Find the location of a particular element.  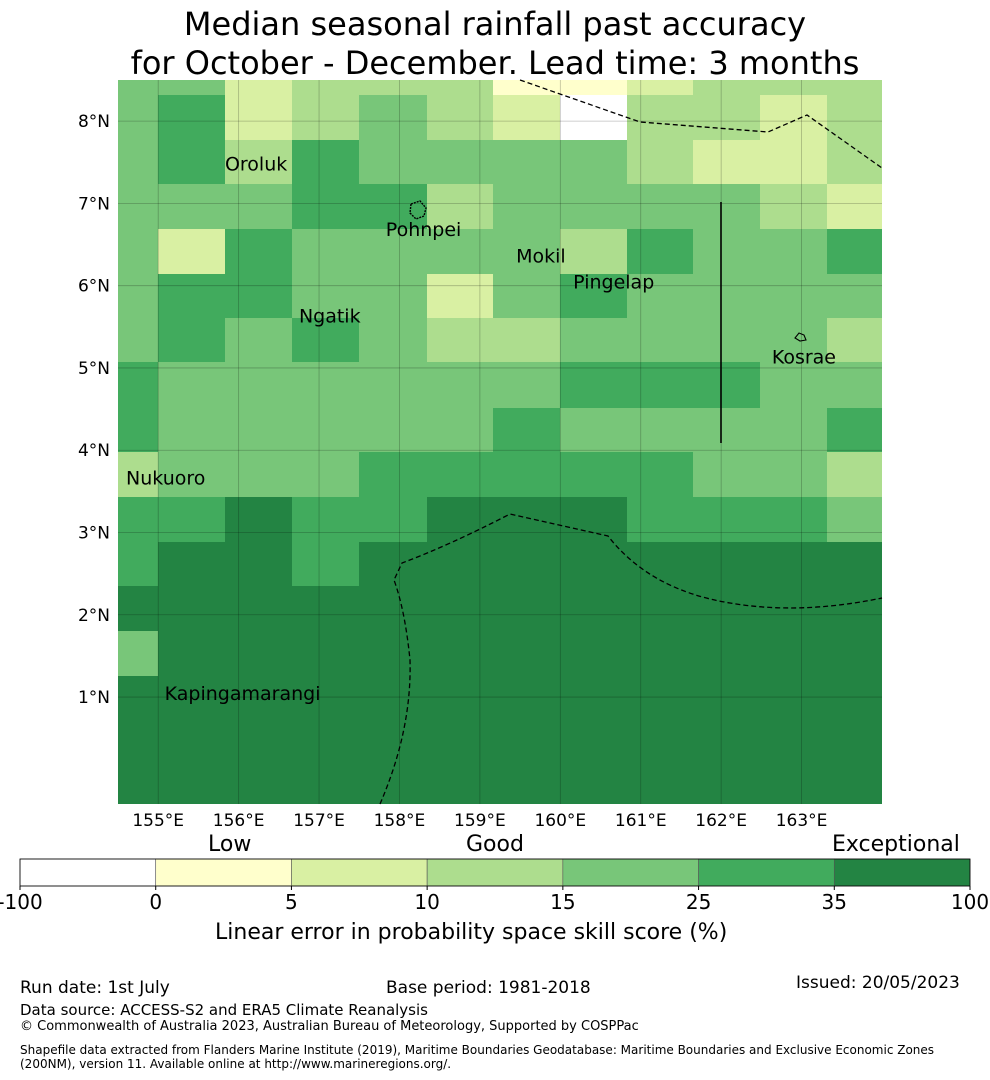

colorbar-tick-label: 10 is located at coordinates (426, 902).